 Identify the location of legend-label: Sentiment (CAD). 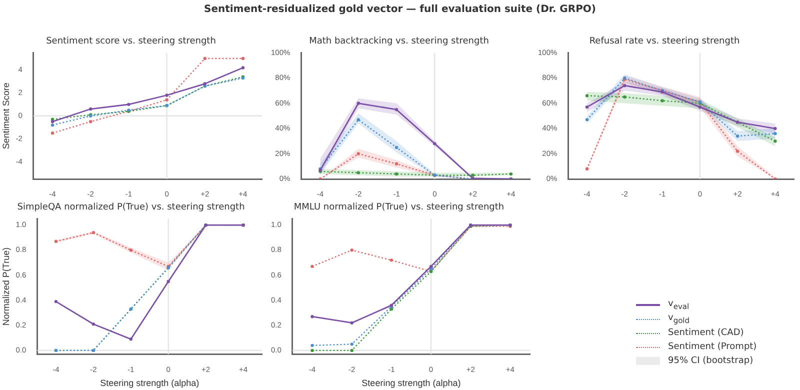
(706, 333).